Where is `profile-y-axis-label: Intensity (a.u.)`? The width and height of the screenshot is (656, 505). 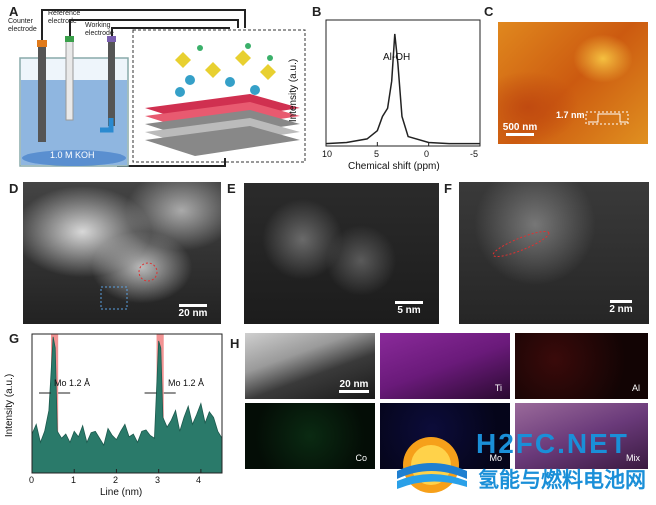
profile-y-axis-label: Intensity (a.u.) is located at coordinates (10, 405).